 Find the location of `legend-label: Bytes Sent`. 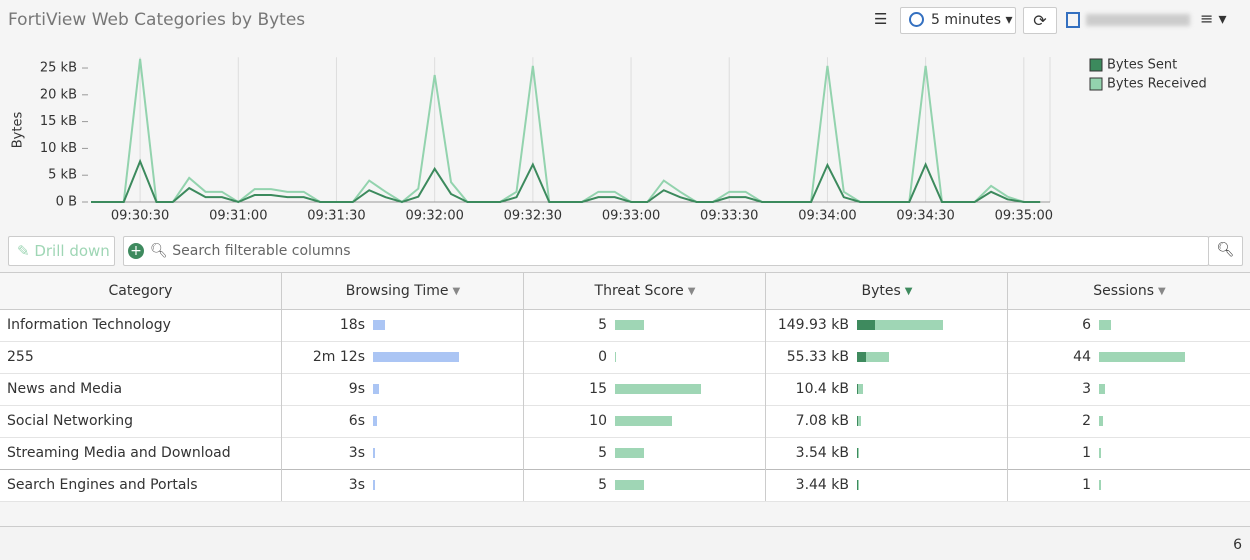

legend-label: Bytes Sent is located at coordinates (1142, 65).